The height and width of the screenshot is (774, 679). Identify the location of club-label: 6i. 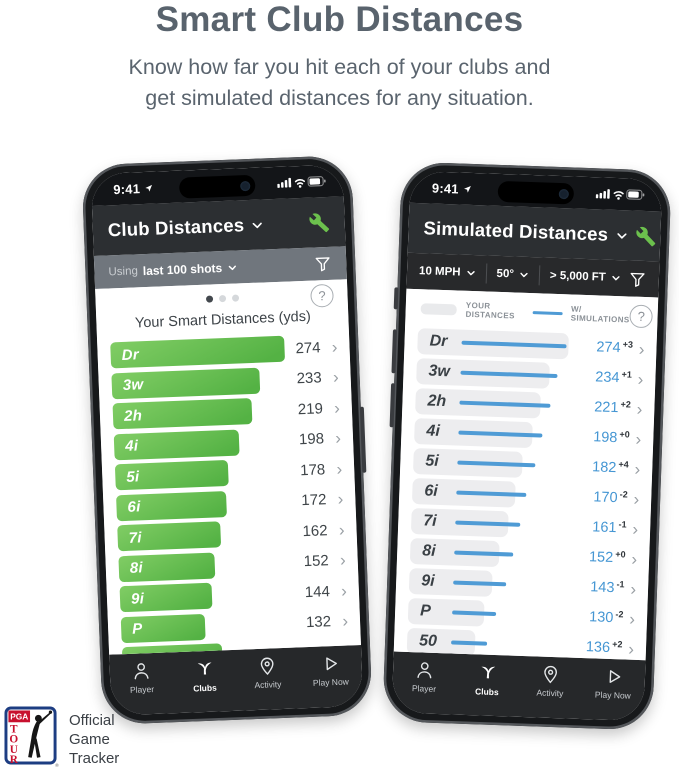
(431, 491).